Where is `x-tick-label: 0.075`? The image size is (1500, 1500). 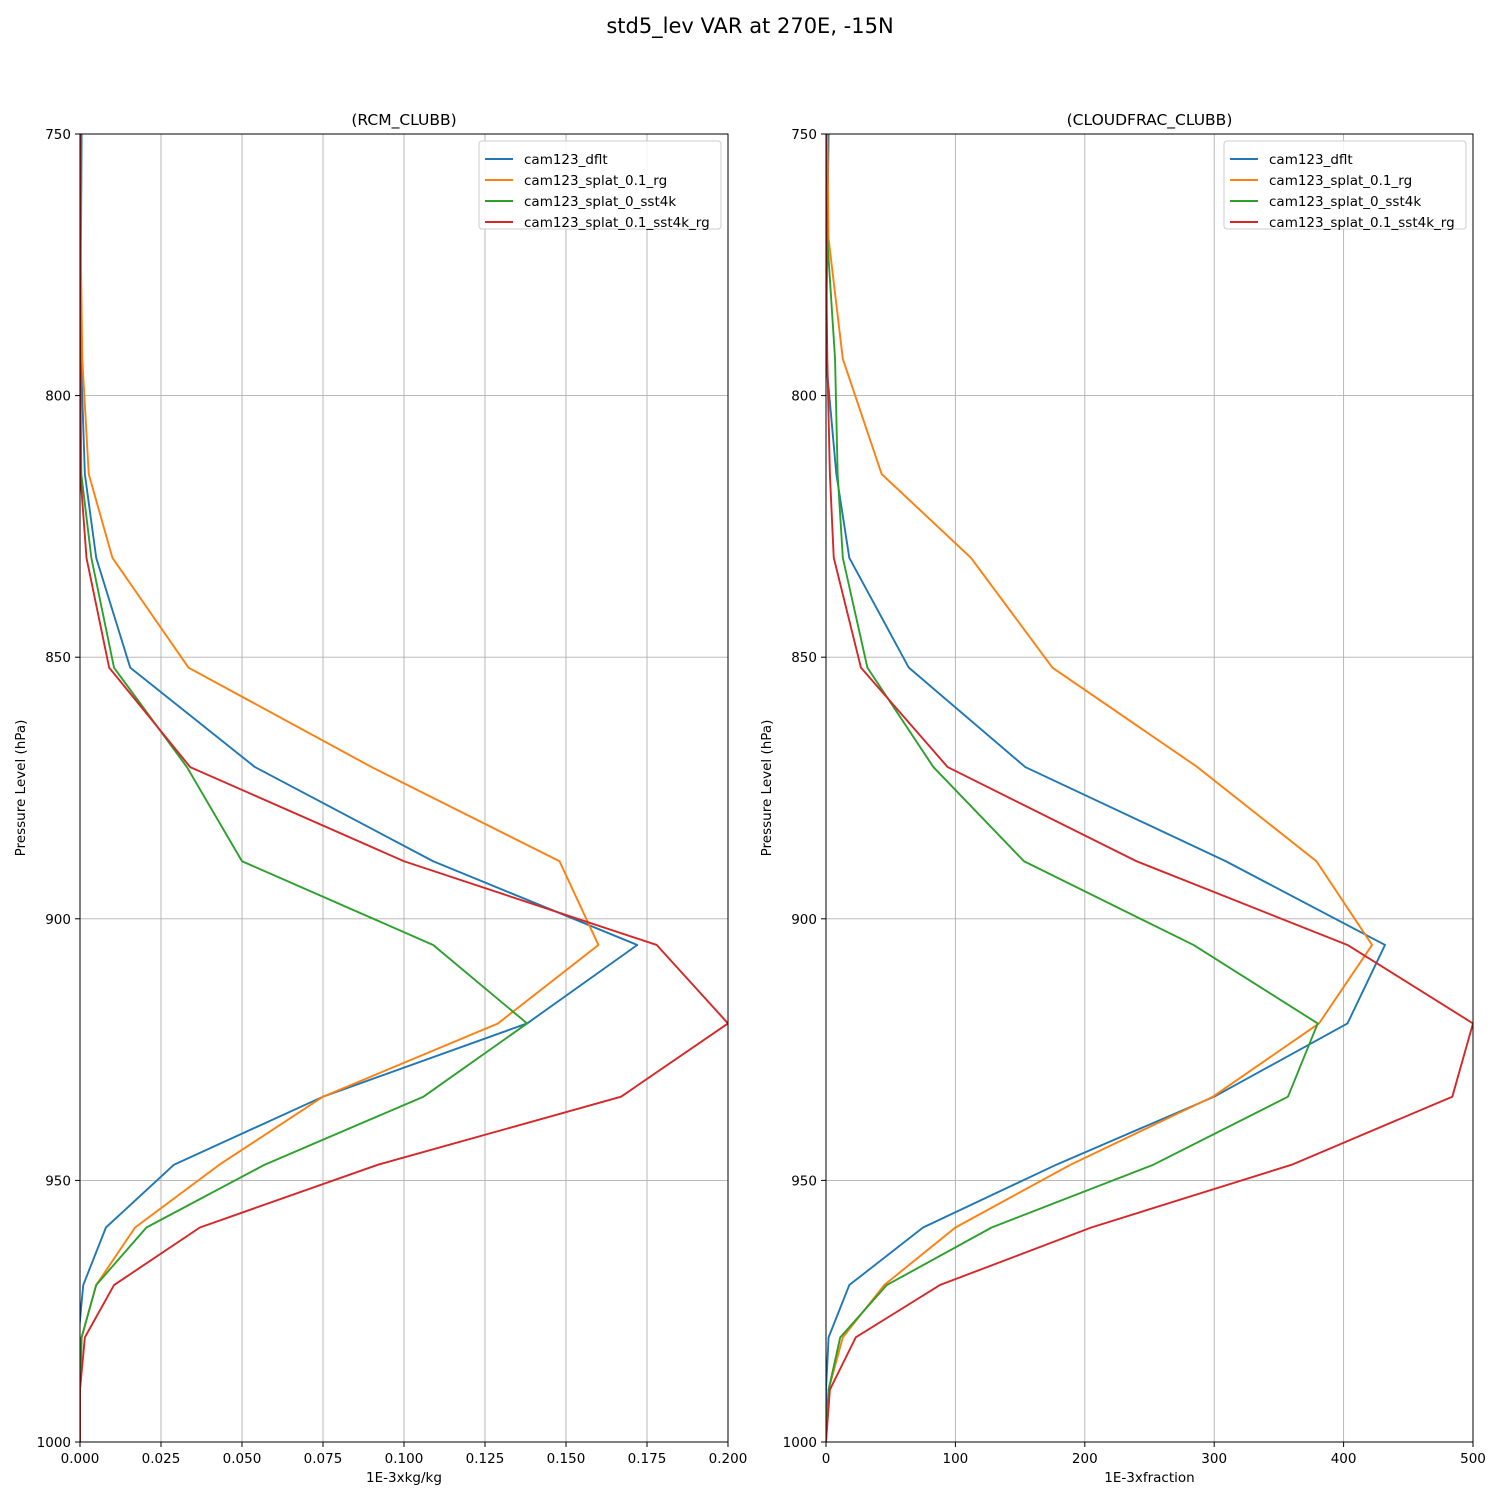 x-tick-label: 0.075 is located at coordinates (323, 1459).